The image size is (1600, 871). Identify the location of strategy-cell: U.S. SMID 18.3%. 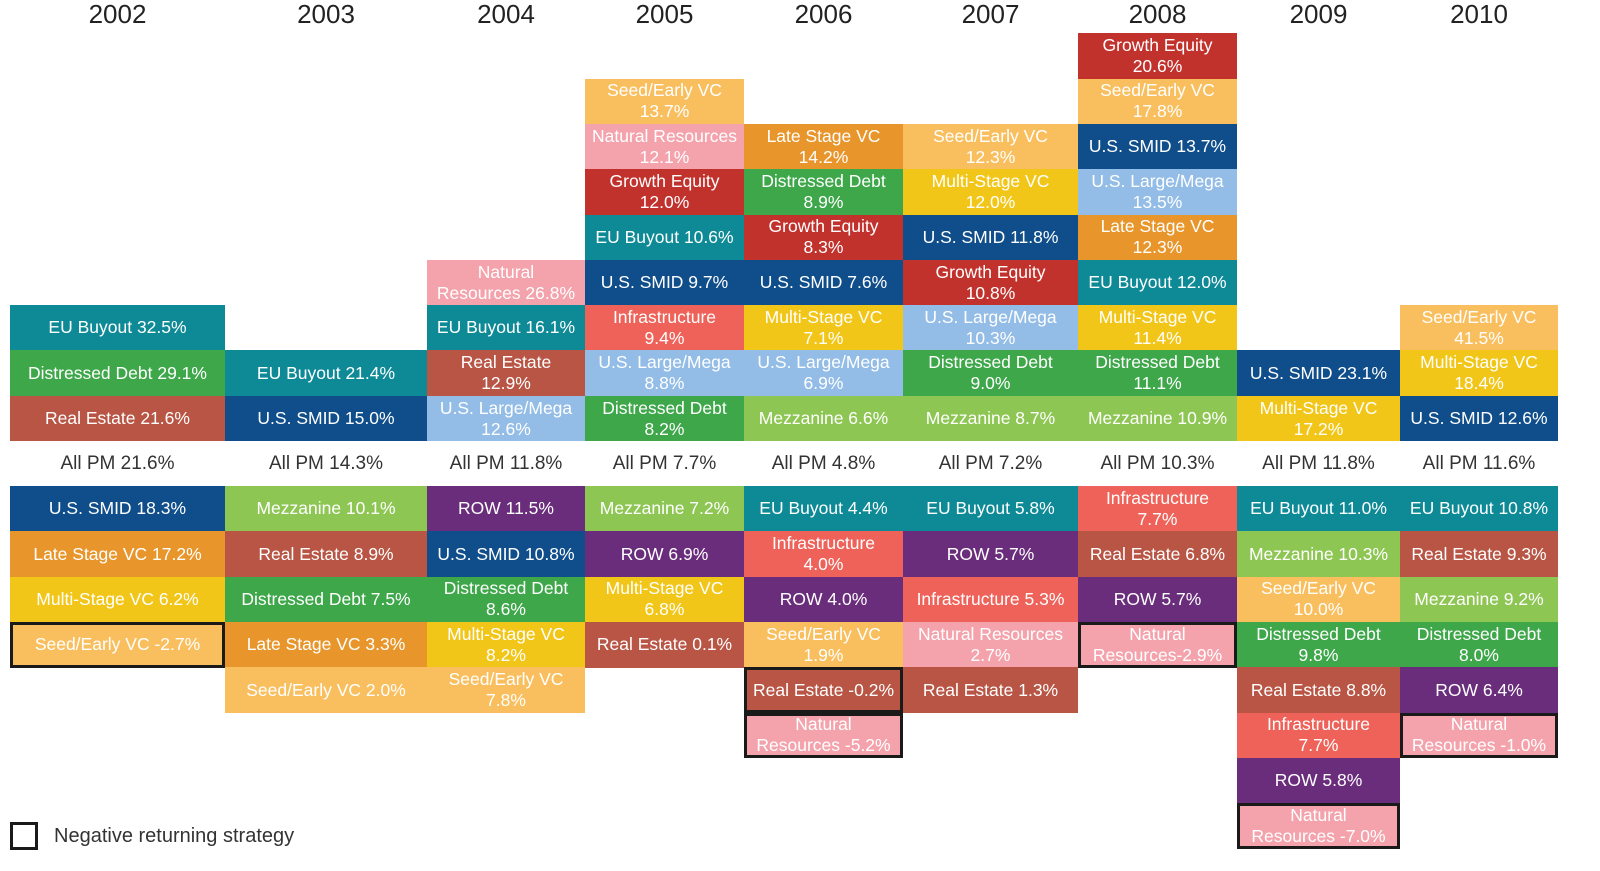
(117, 509).